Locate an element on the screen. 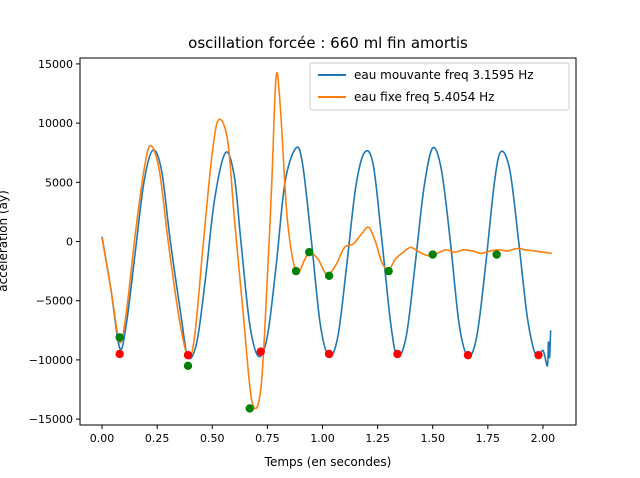  x-axis-ticks: 0.00 0.25 0.50 0.75 1.00 1.25 1.50 1.75 2.00 is located at coordinates (322, 435).